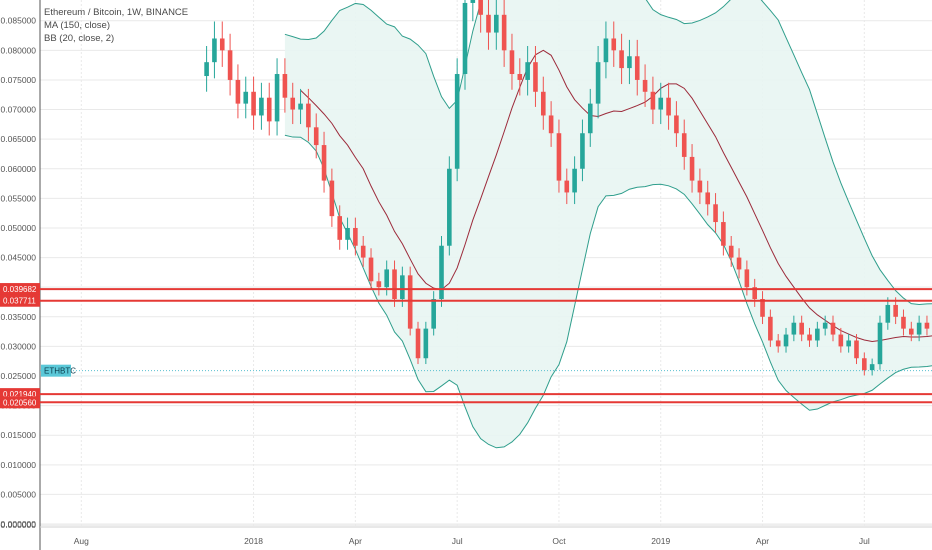  What do you see at coordinates (559, 541) in the screenshot?
I see `x-tick-label: Oct` at bounding box center [559, 541].